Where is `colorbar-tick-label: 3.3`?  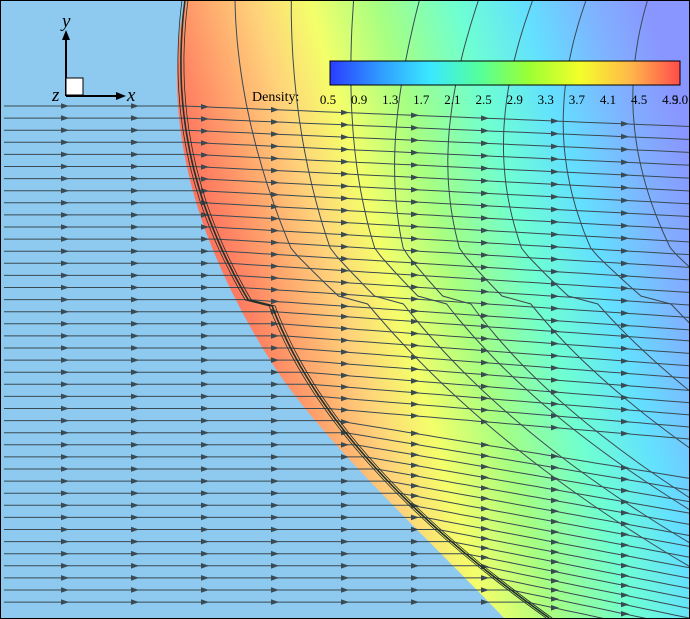
colorbar-tick-label: 3.3 is located at coordinates (546, 99).